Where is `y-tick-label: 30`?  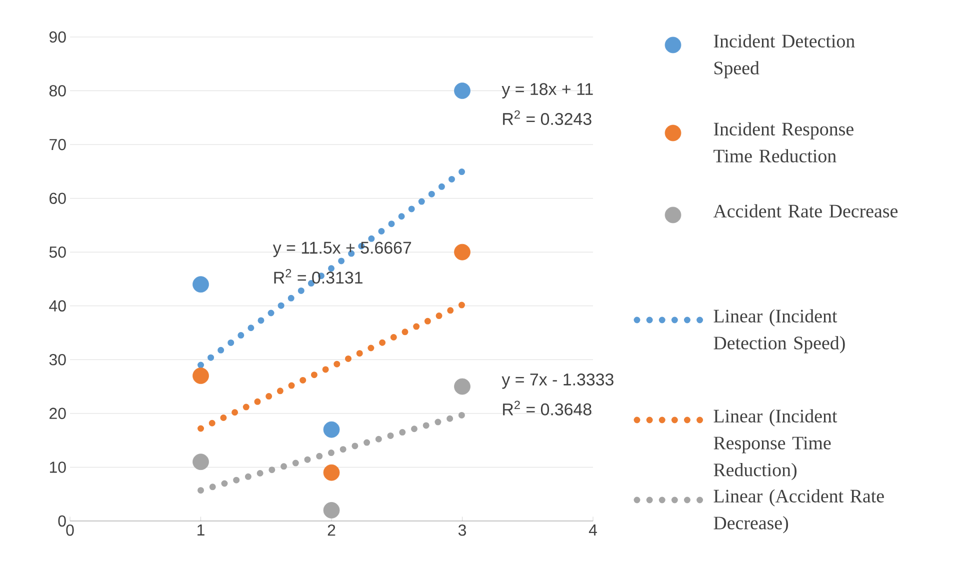 y-tick-label: 30 is located at coordinates (57, 360).